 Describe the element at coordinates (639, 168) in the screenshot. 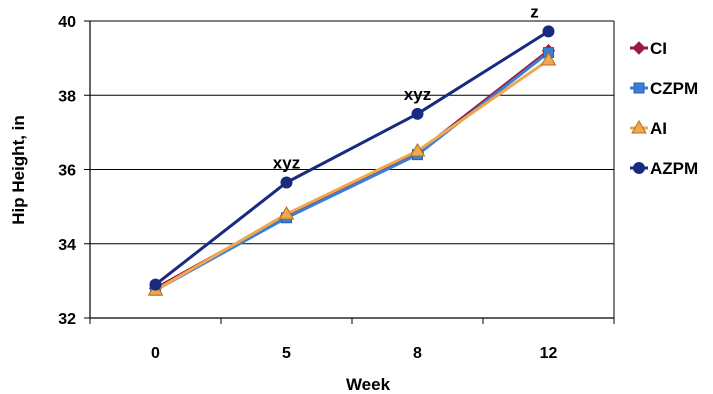

I see `legend-marker-azpm` at that location.